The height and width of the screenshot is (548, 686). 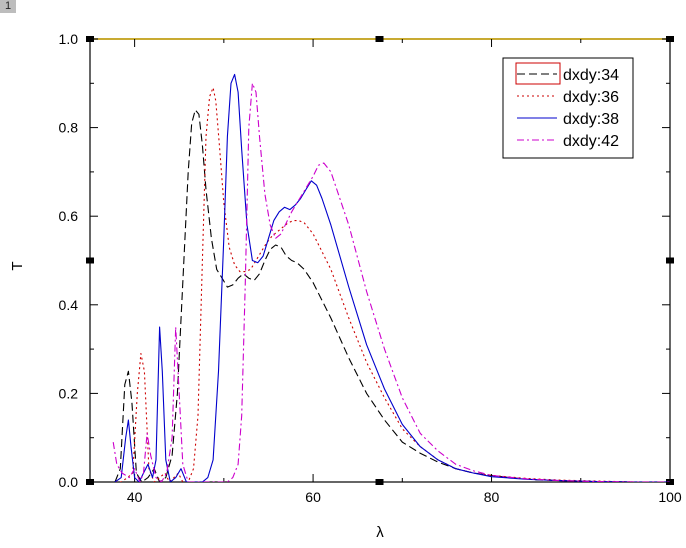 What do you see at coordinates (69, 39) in the screenshot?
I see `y-tick-label: 1.0` at bounding box center [69, 39].